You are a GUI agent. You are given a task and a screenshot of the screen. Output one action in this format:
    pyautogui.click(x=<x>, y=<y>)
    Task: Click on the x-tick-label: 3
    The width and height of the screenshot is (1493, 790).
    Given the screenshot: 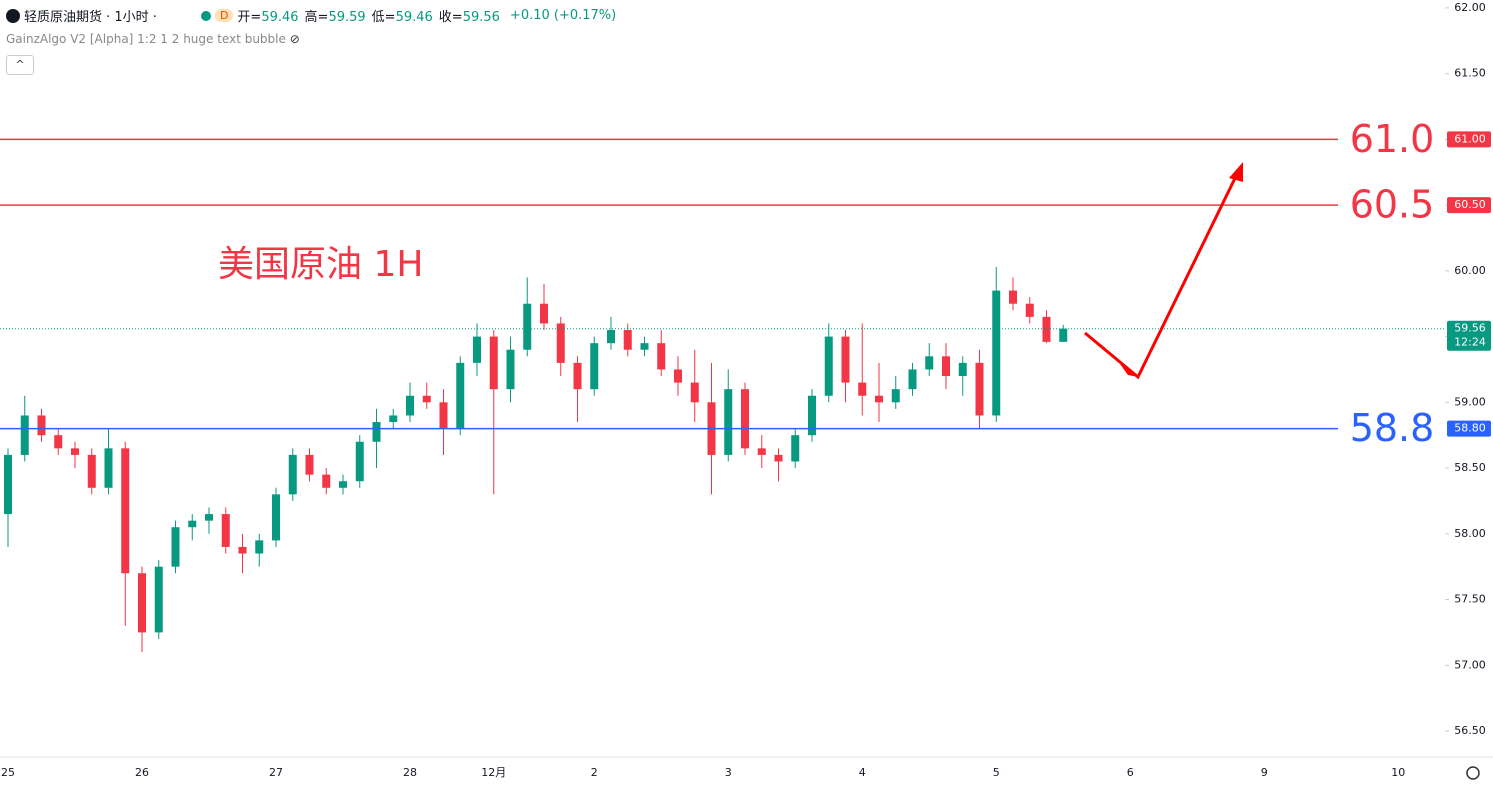 What is the action you would take?
    pyautogui.click(x=728, y=772)
    